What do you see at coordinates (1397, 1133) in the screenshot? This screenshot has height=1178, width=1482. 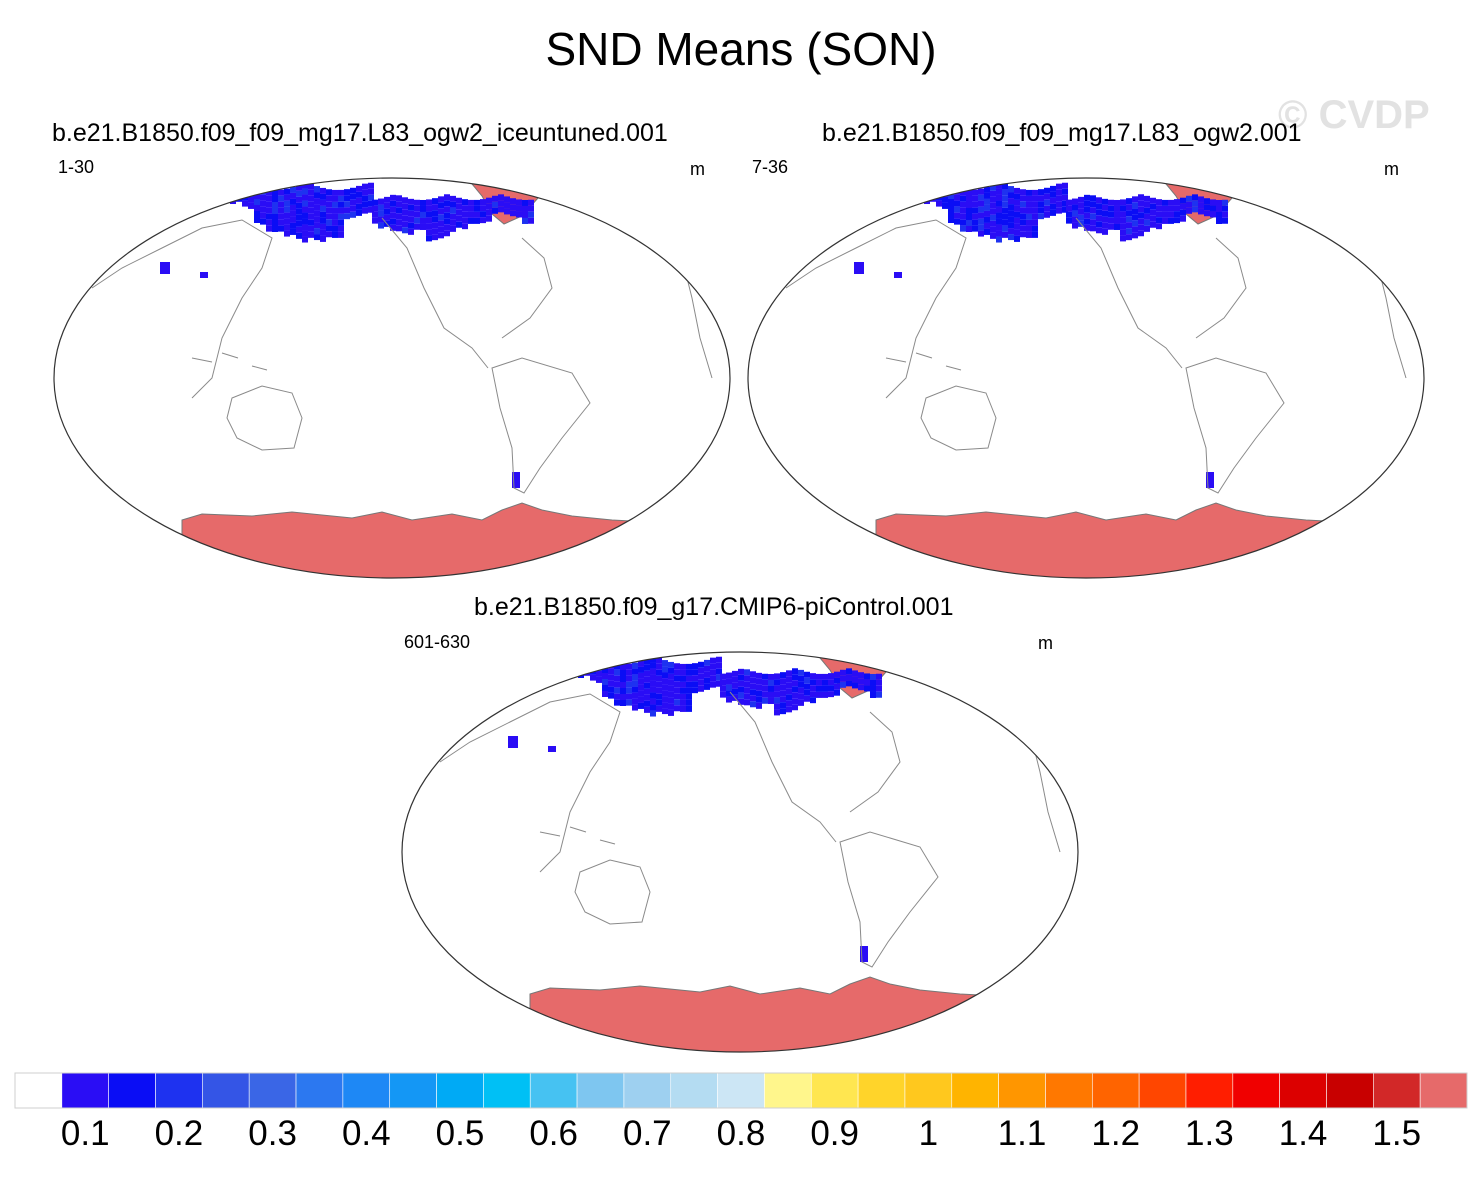 I see `colorbar-tick-label: 1.5` at bounding box center [1397, 1133].